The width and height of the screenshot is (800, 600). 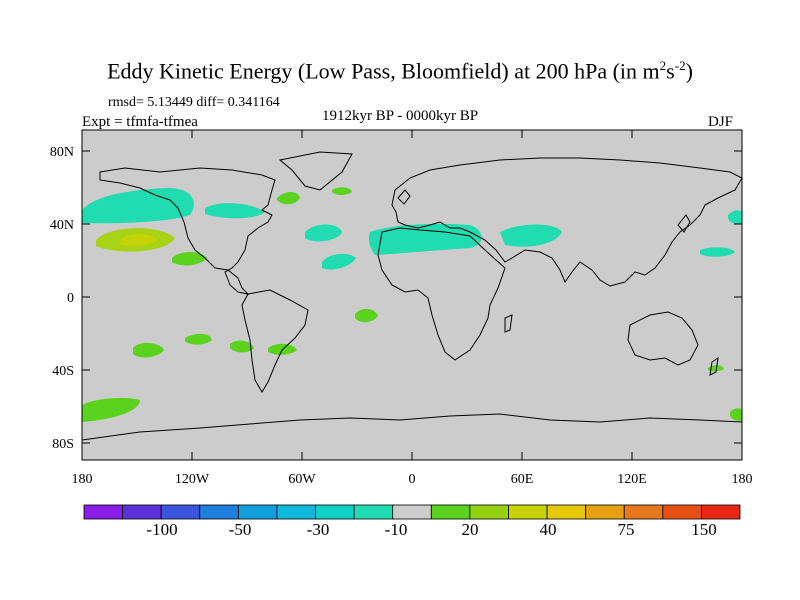 What do you see at coordinates (735, 217) in the screenshot?
I see `anomaly-teal-dateline` at bounding box center [735, 217].